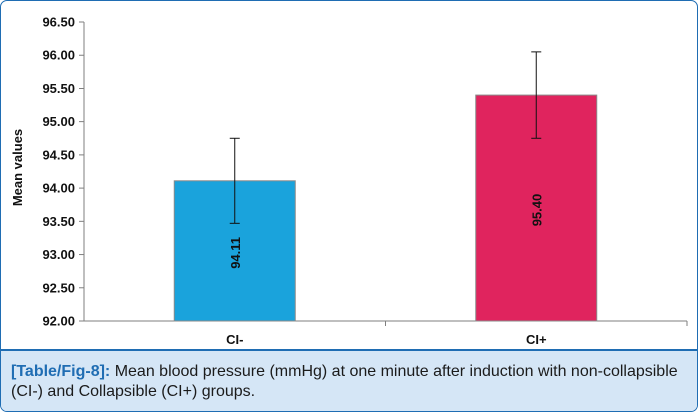 The image size is (698, 412). Describe the element at coordinates (536, 339) in the screenshot. I see `x-category-label: CI+` at that location.